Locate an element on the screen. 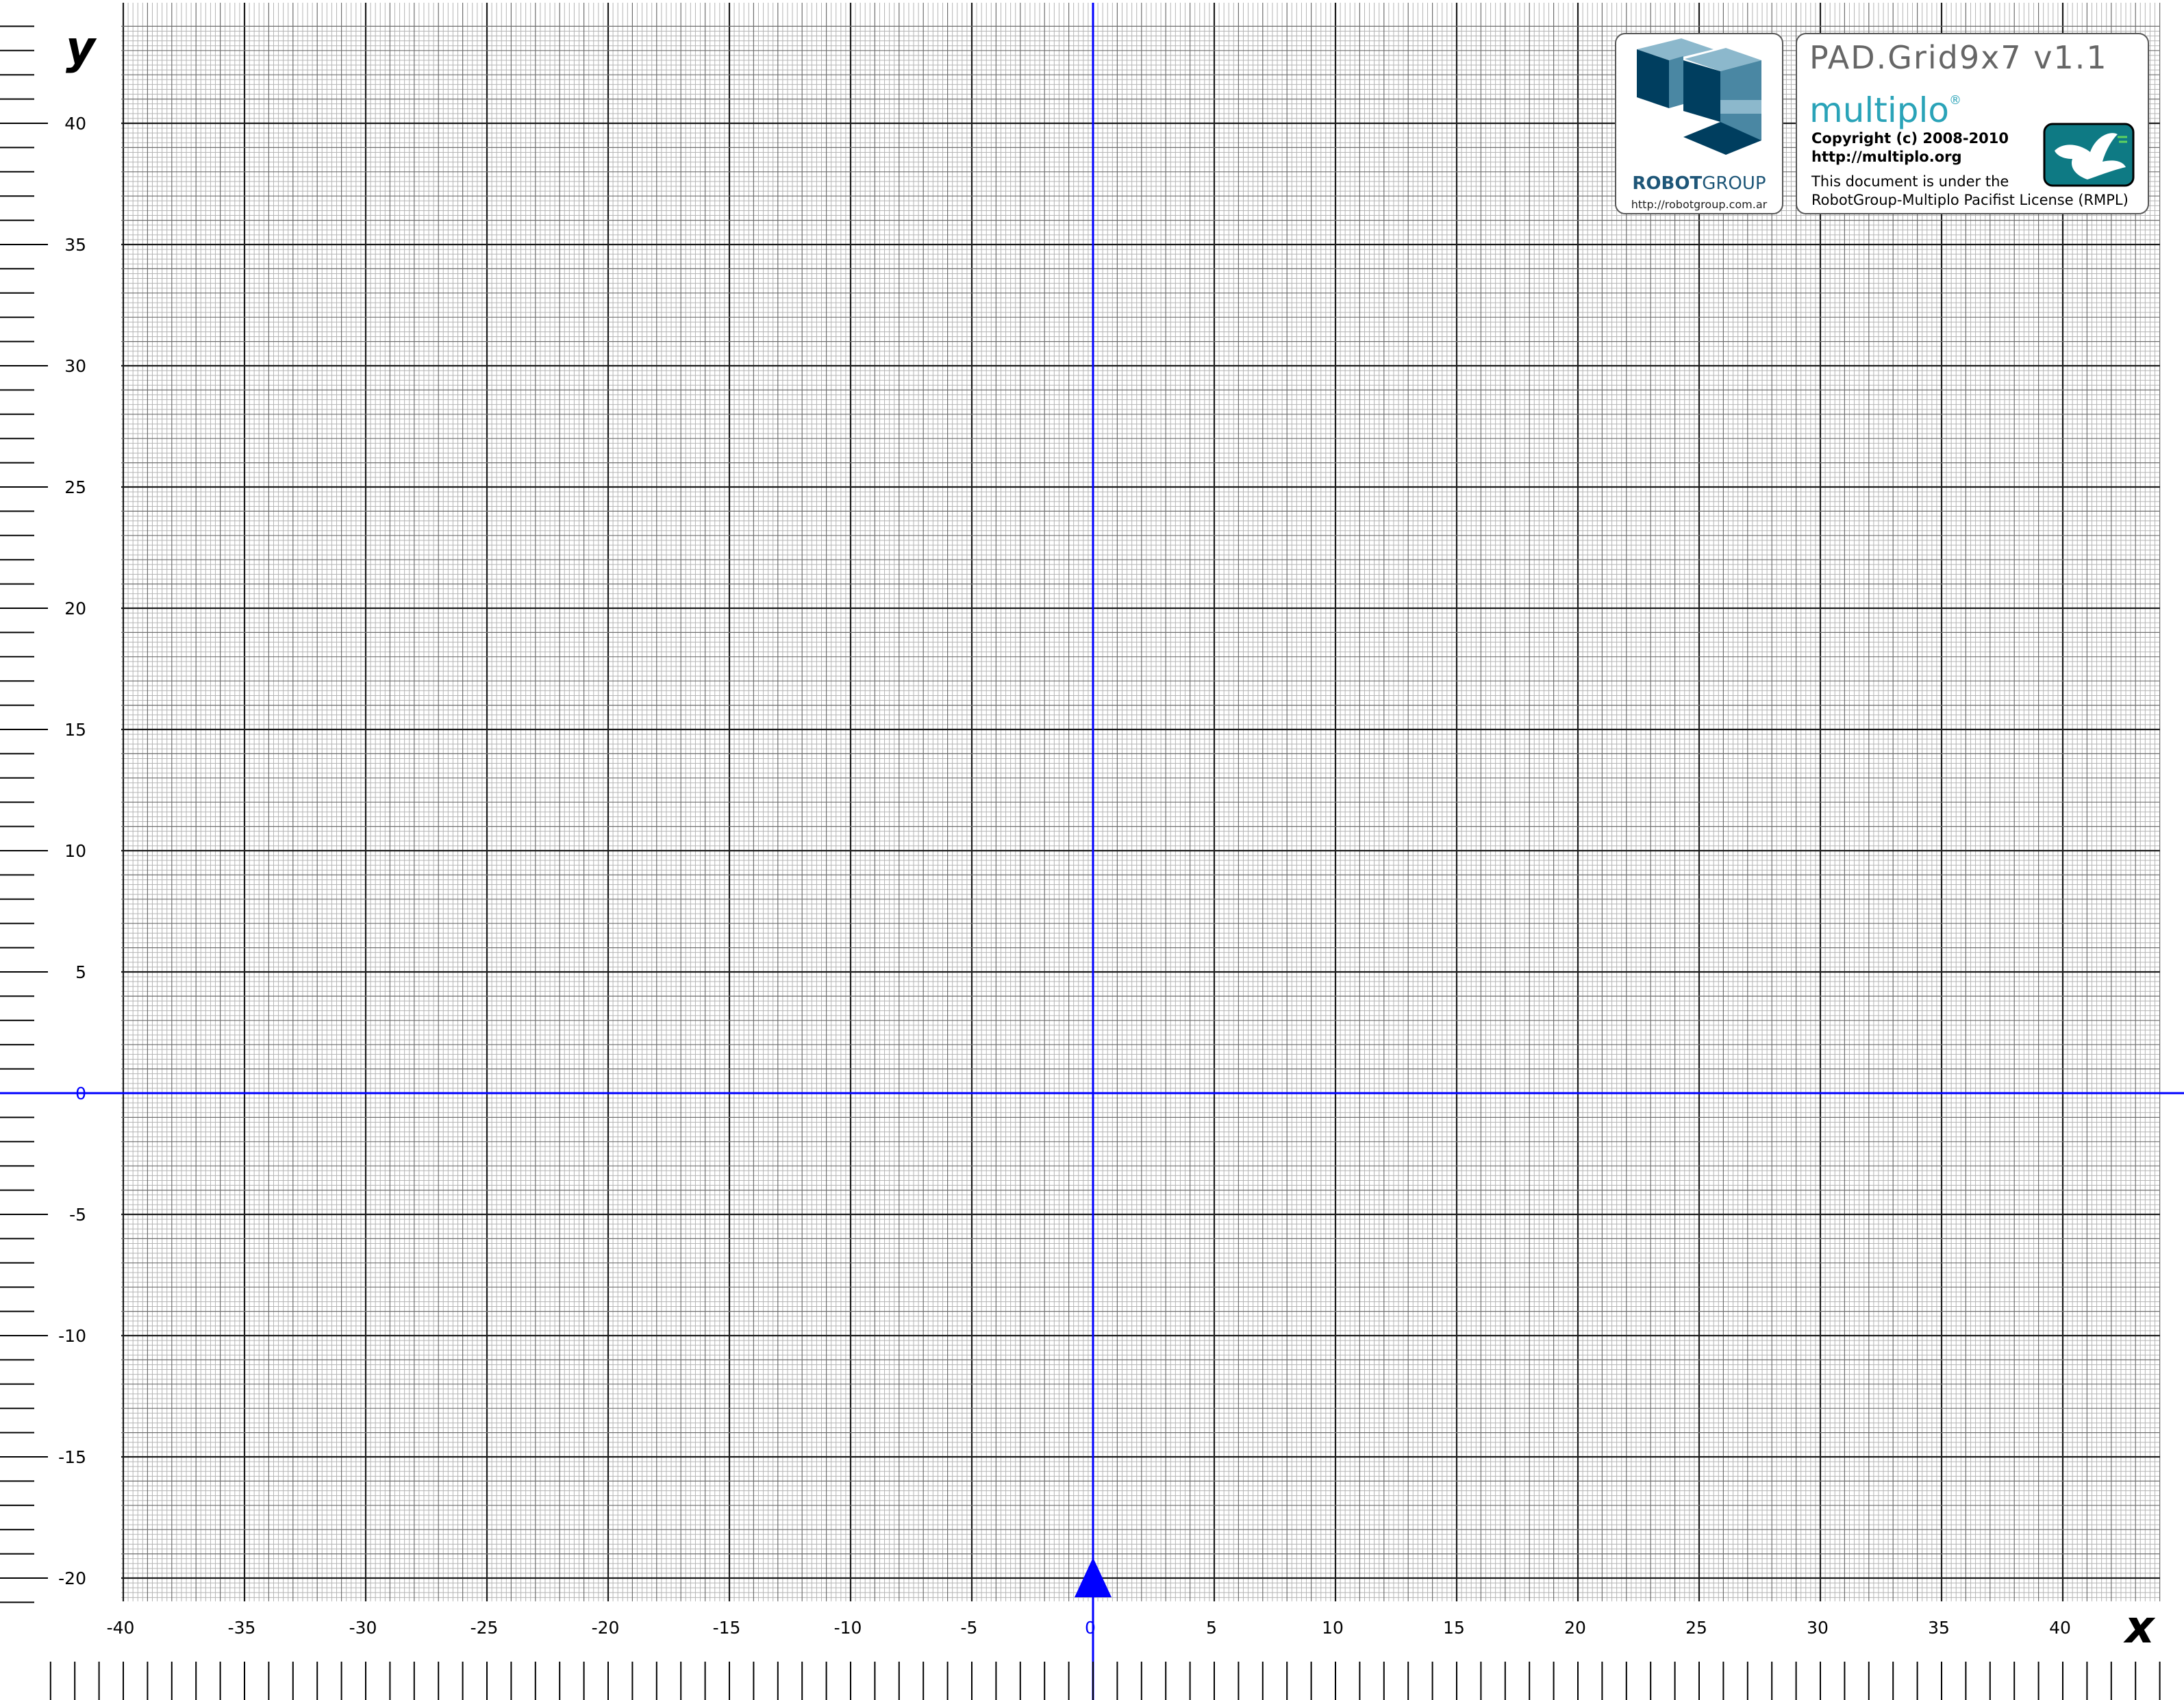 The width and height of the screenshot is (2184, 1700). y-tick-label: -20 is located at coordinates (72, 1578).